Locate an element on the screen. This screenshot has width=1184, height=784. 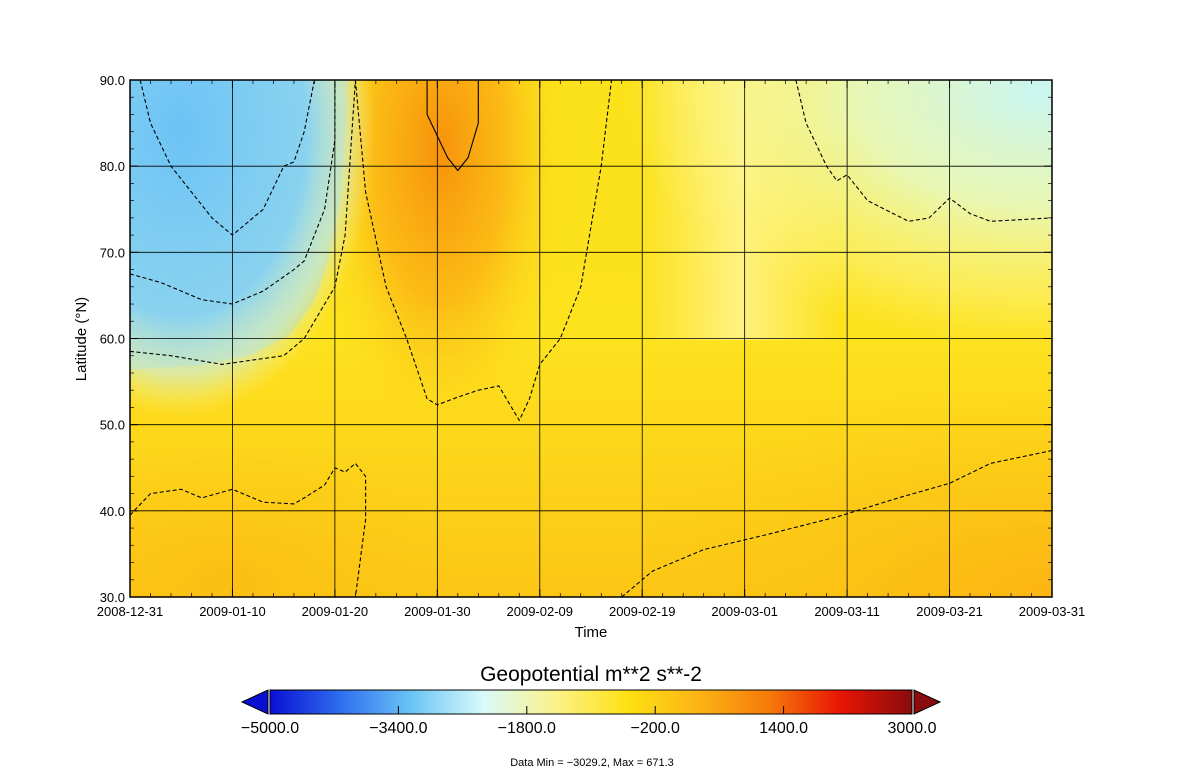
colorbar-tick-label: 1400.0 is located at coordinates (783, 728).